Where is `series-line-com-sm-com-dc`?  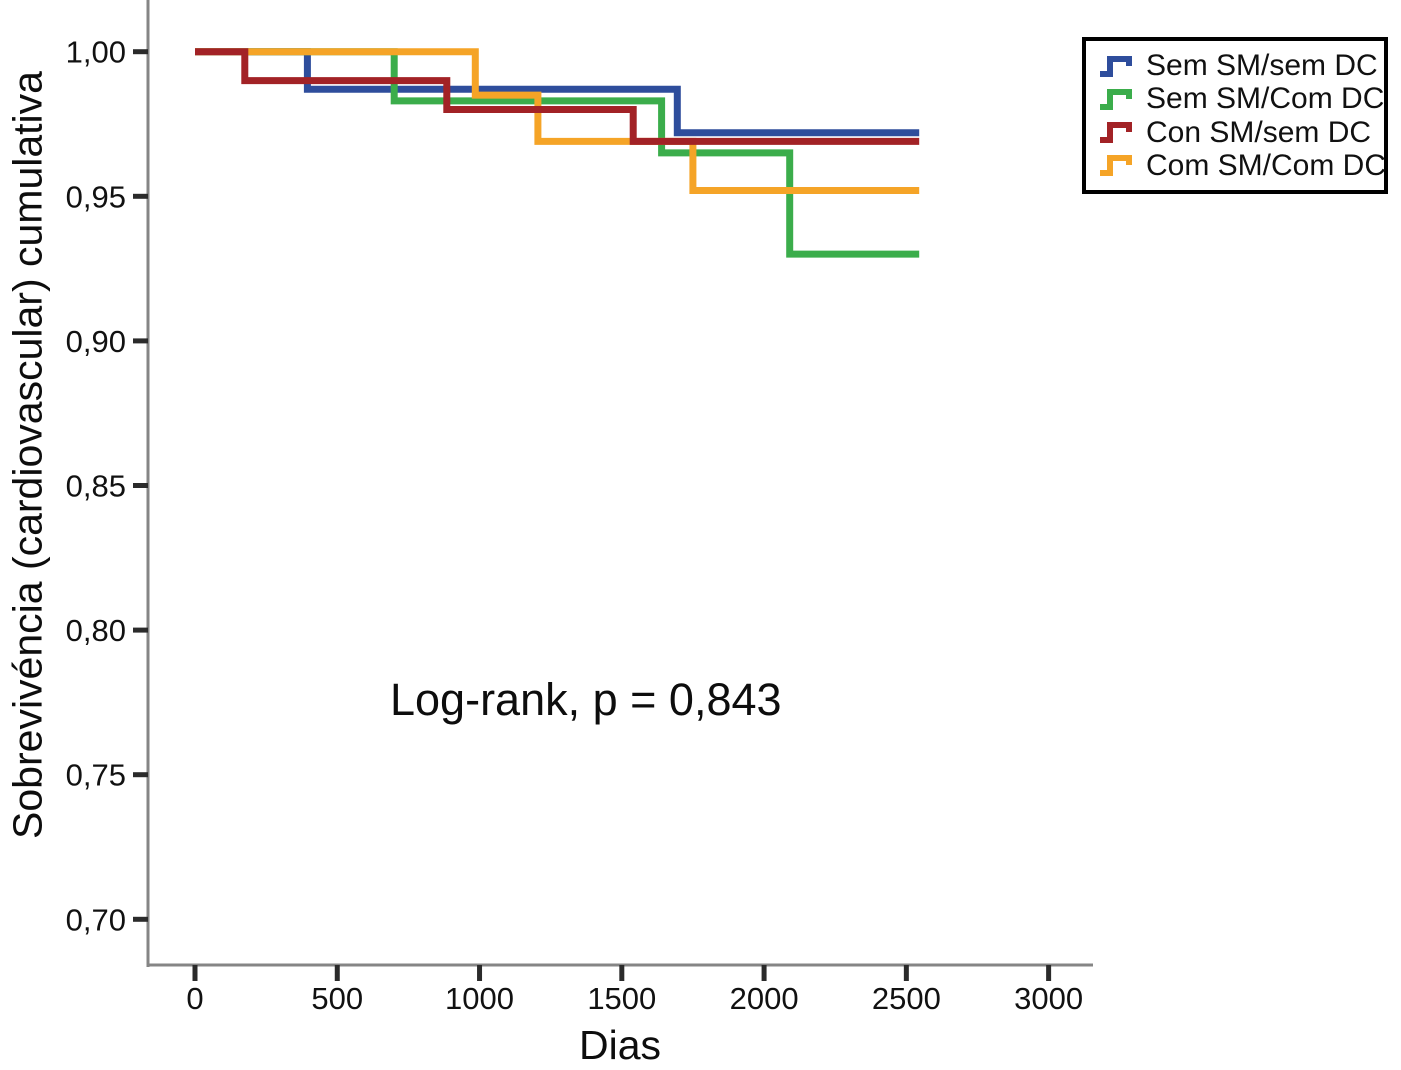
series-line-com-sm-com-dc is located at coordinates (557, 121).